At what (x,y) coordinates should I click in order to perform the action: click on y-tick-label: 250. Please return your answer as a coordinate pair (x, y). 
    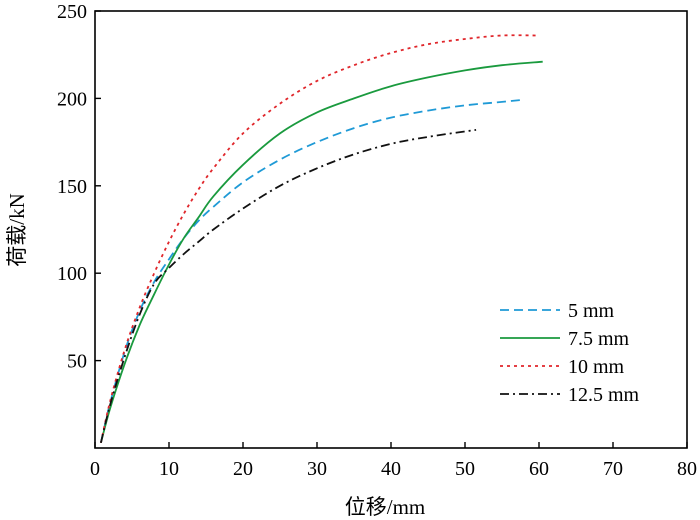
    Looking at the image, I should click on (72, 12).